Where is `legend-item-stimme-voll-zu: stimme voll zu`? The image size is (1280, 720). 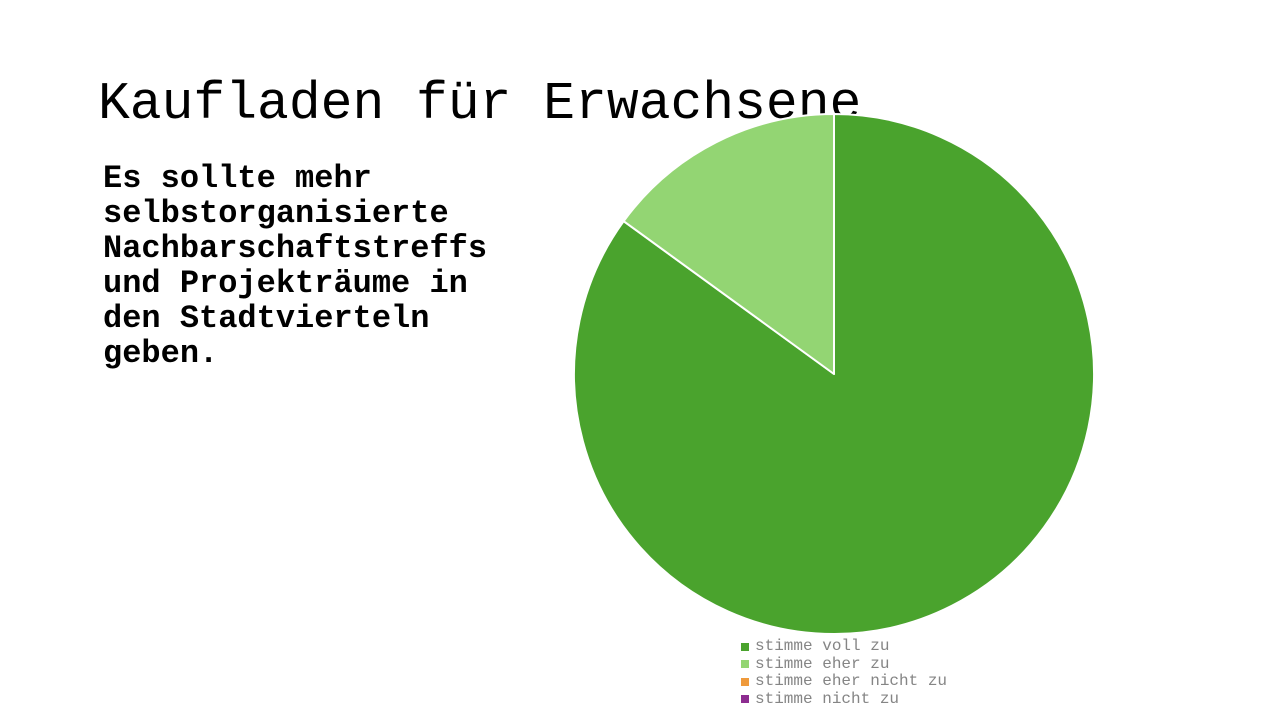 legend-item-stimme-voll-zu: stimme voll zu is located at coordinates (844, 646).